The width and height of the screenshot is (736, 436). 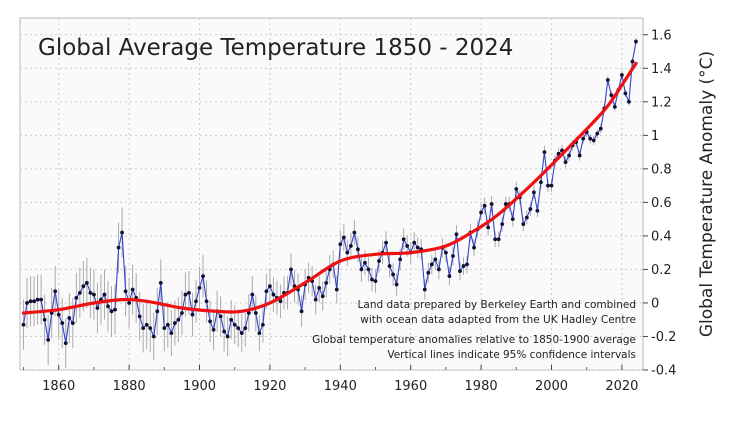 I want to click on x-tick-label: 1900, so click(x=199, y=386).